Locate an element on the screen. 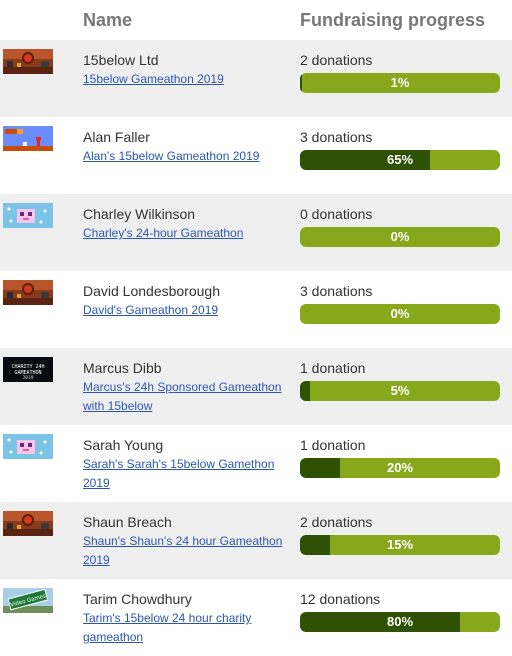  name-cell: Alan Faller Alan's 15below Gameathon 2019 is located at coordinates (191, 155).